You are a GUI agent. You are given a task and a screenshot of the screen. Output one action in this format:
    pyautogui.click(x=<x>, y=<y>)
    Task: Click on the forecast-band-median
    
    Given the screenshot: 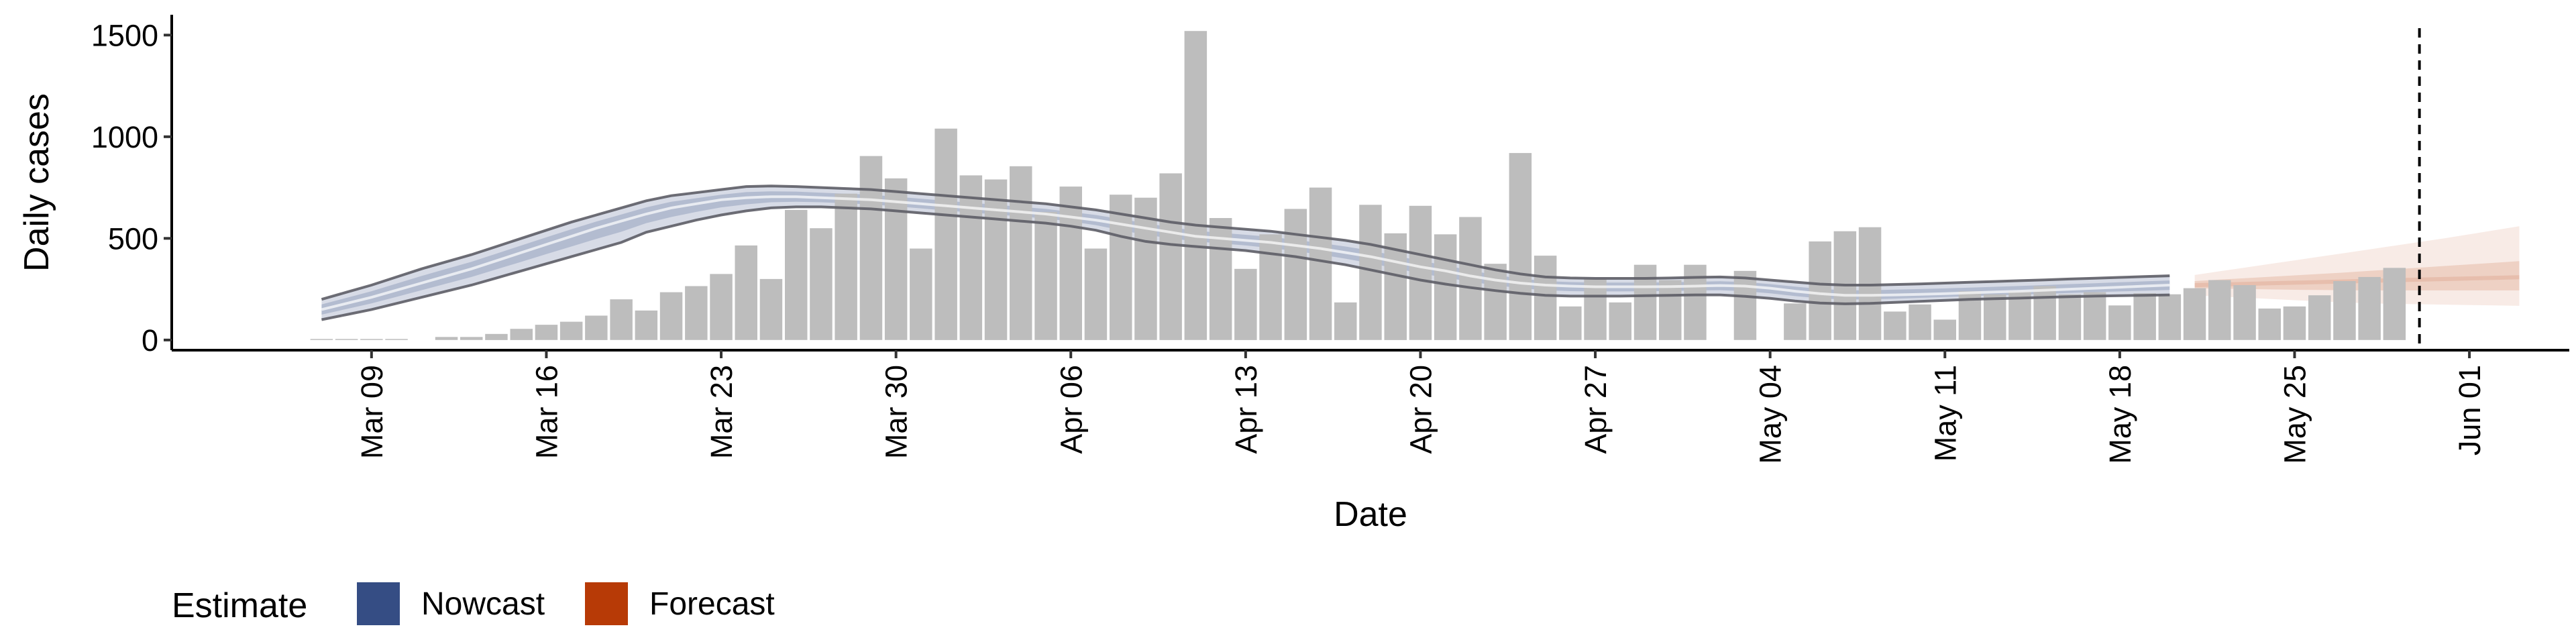 What is the action you would take?
    pyautogui.click(x=2357, y=281)
    